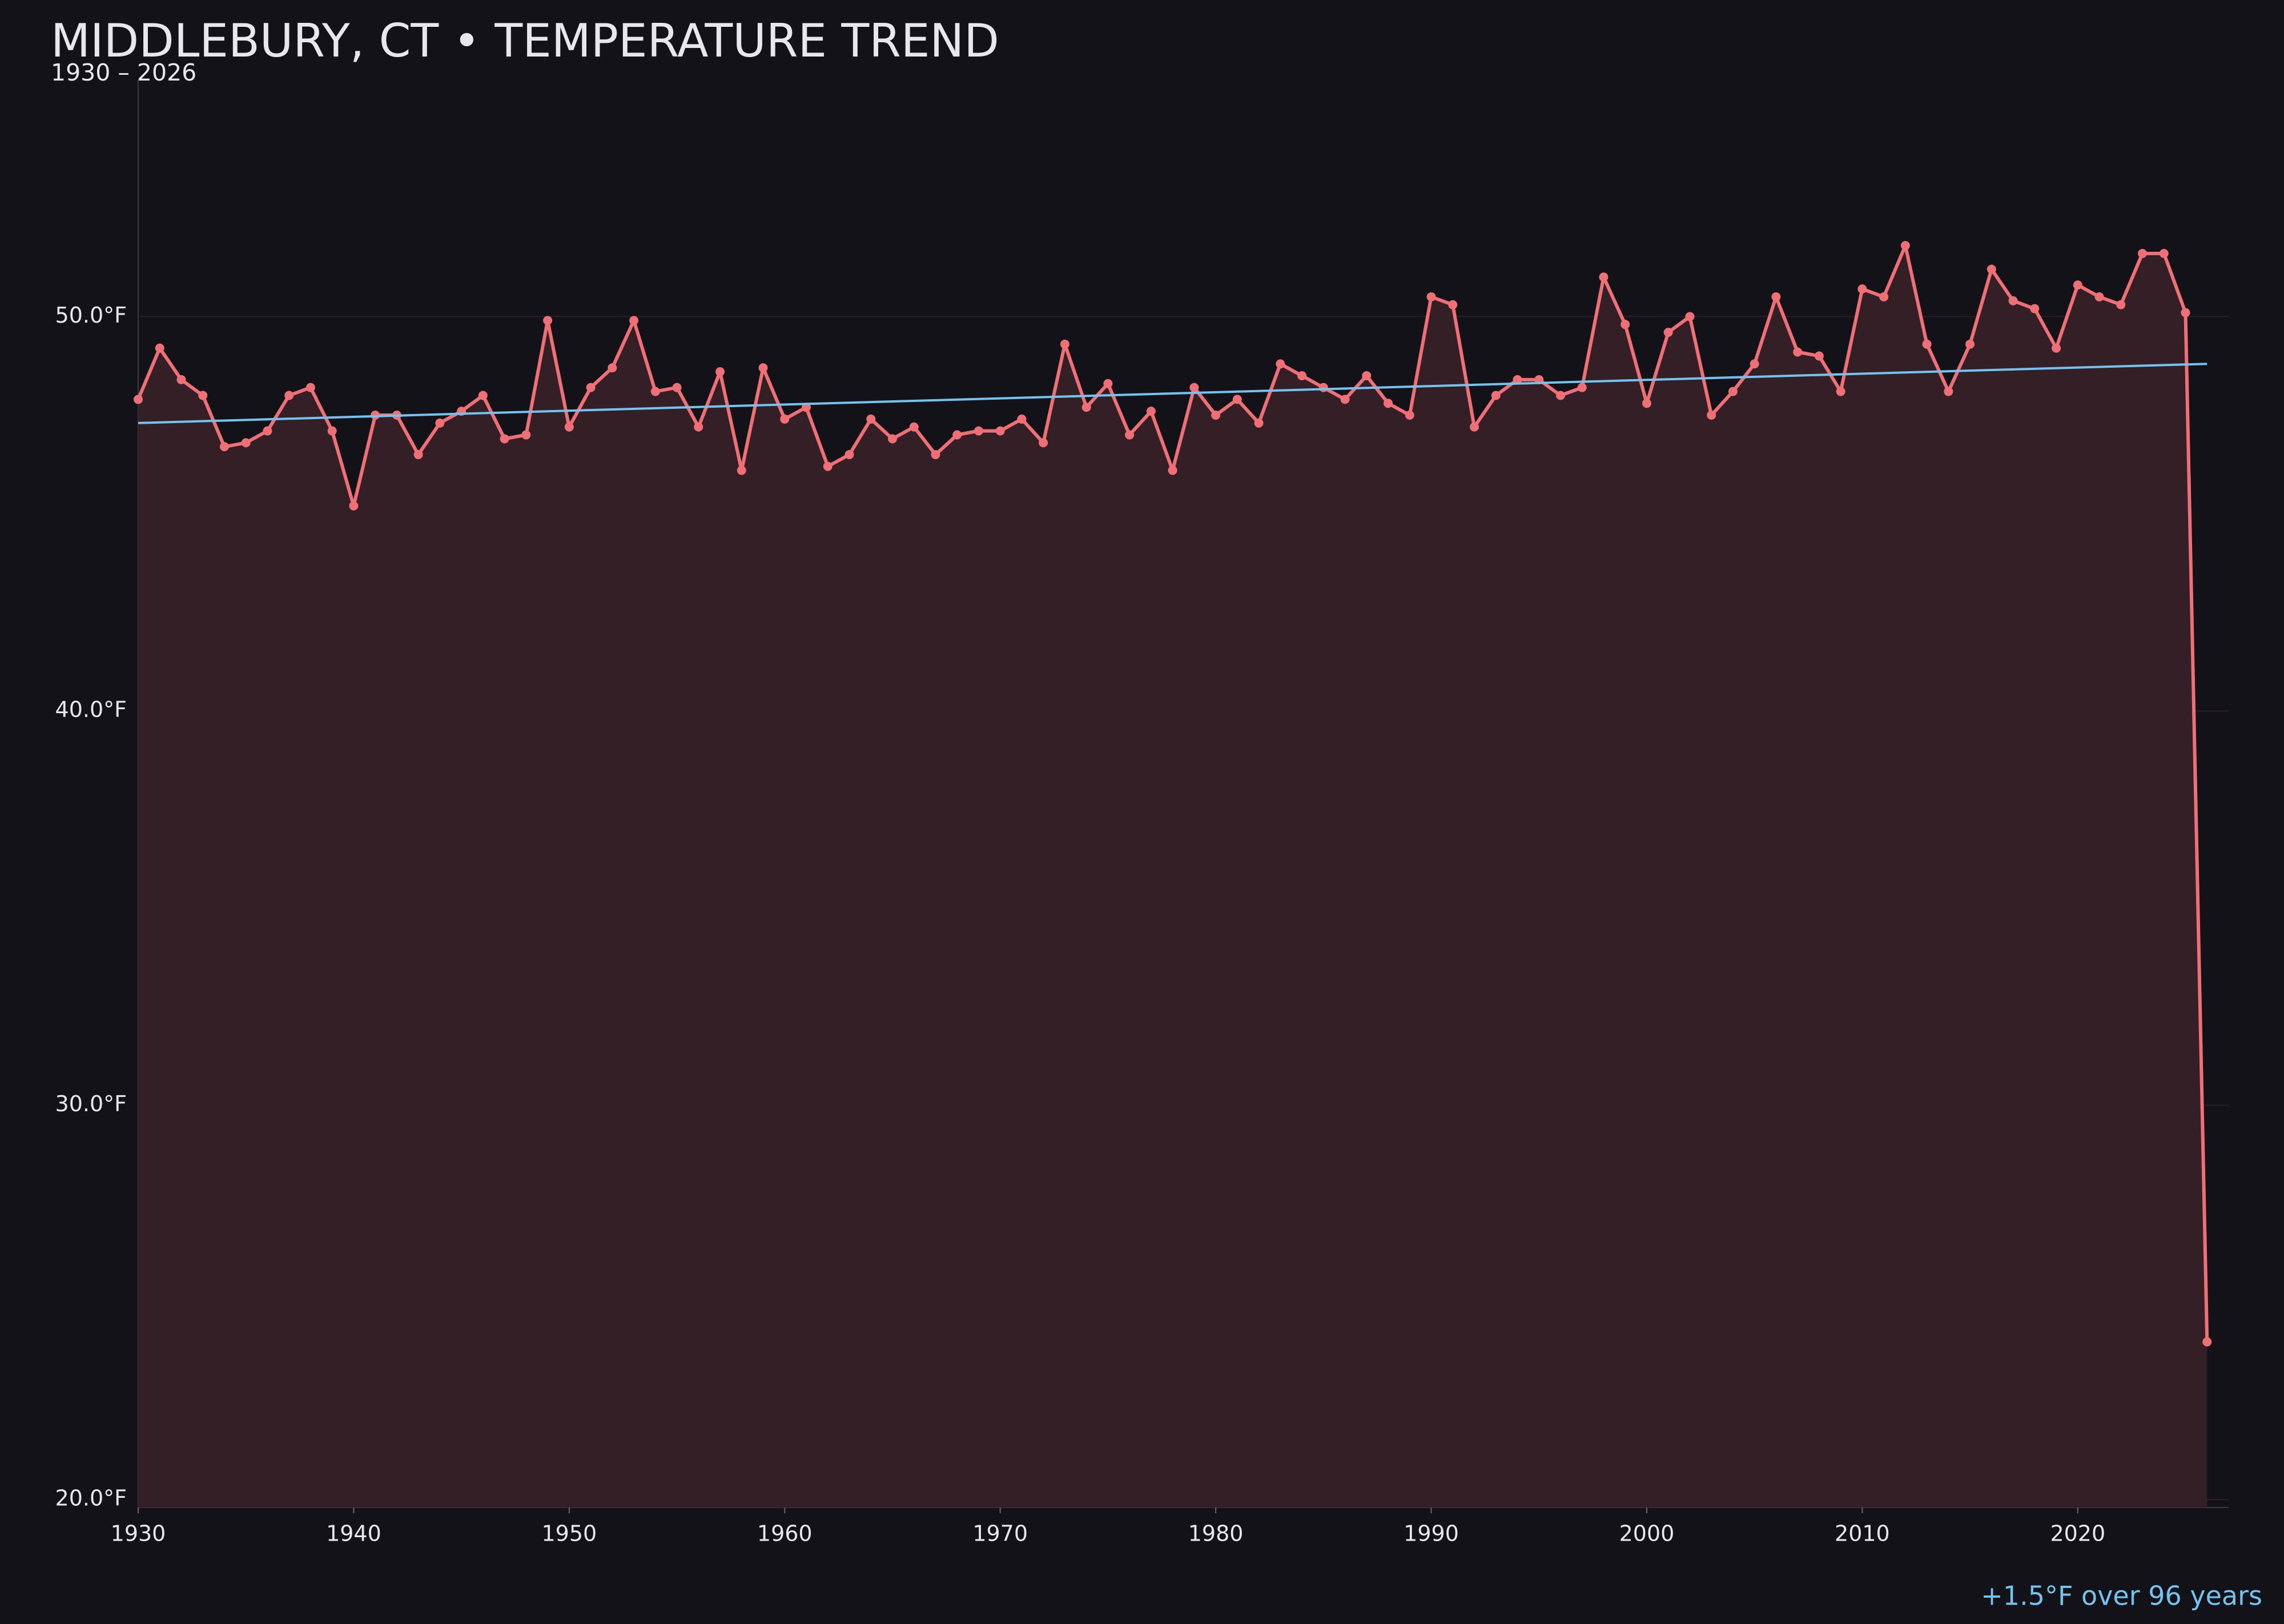  I want to click on x-tick-label: 1950, so click(569, 1533).